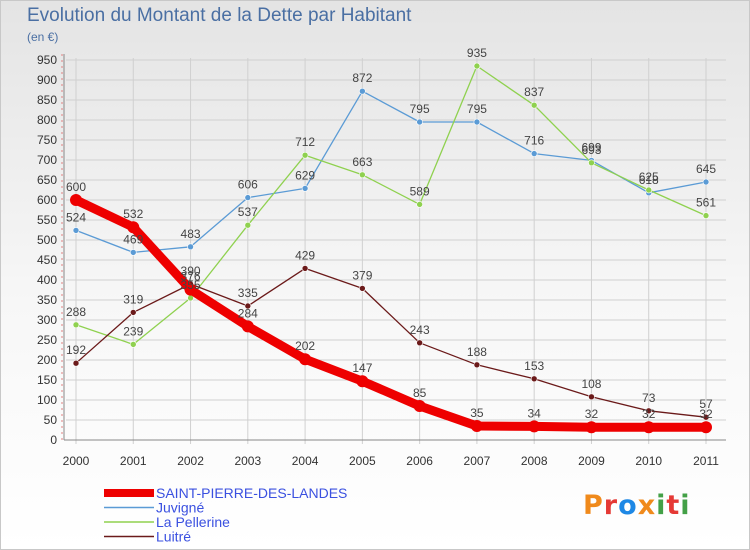 The height and width of the screenshot is (550, 750). I want to click on y-tick-label: 500, so click(47, 240).